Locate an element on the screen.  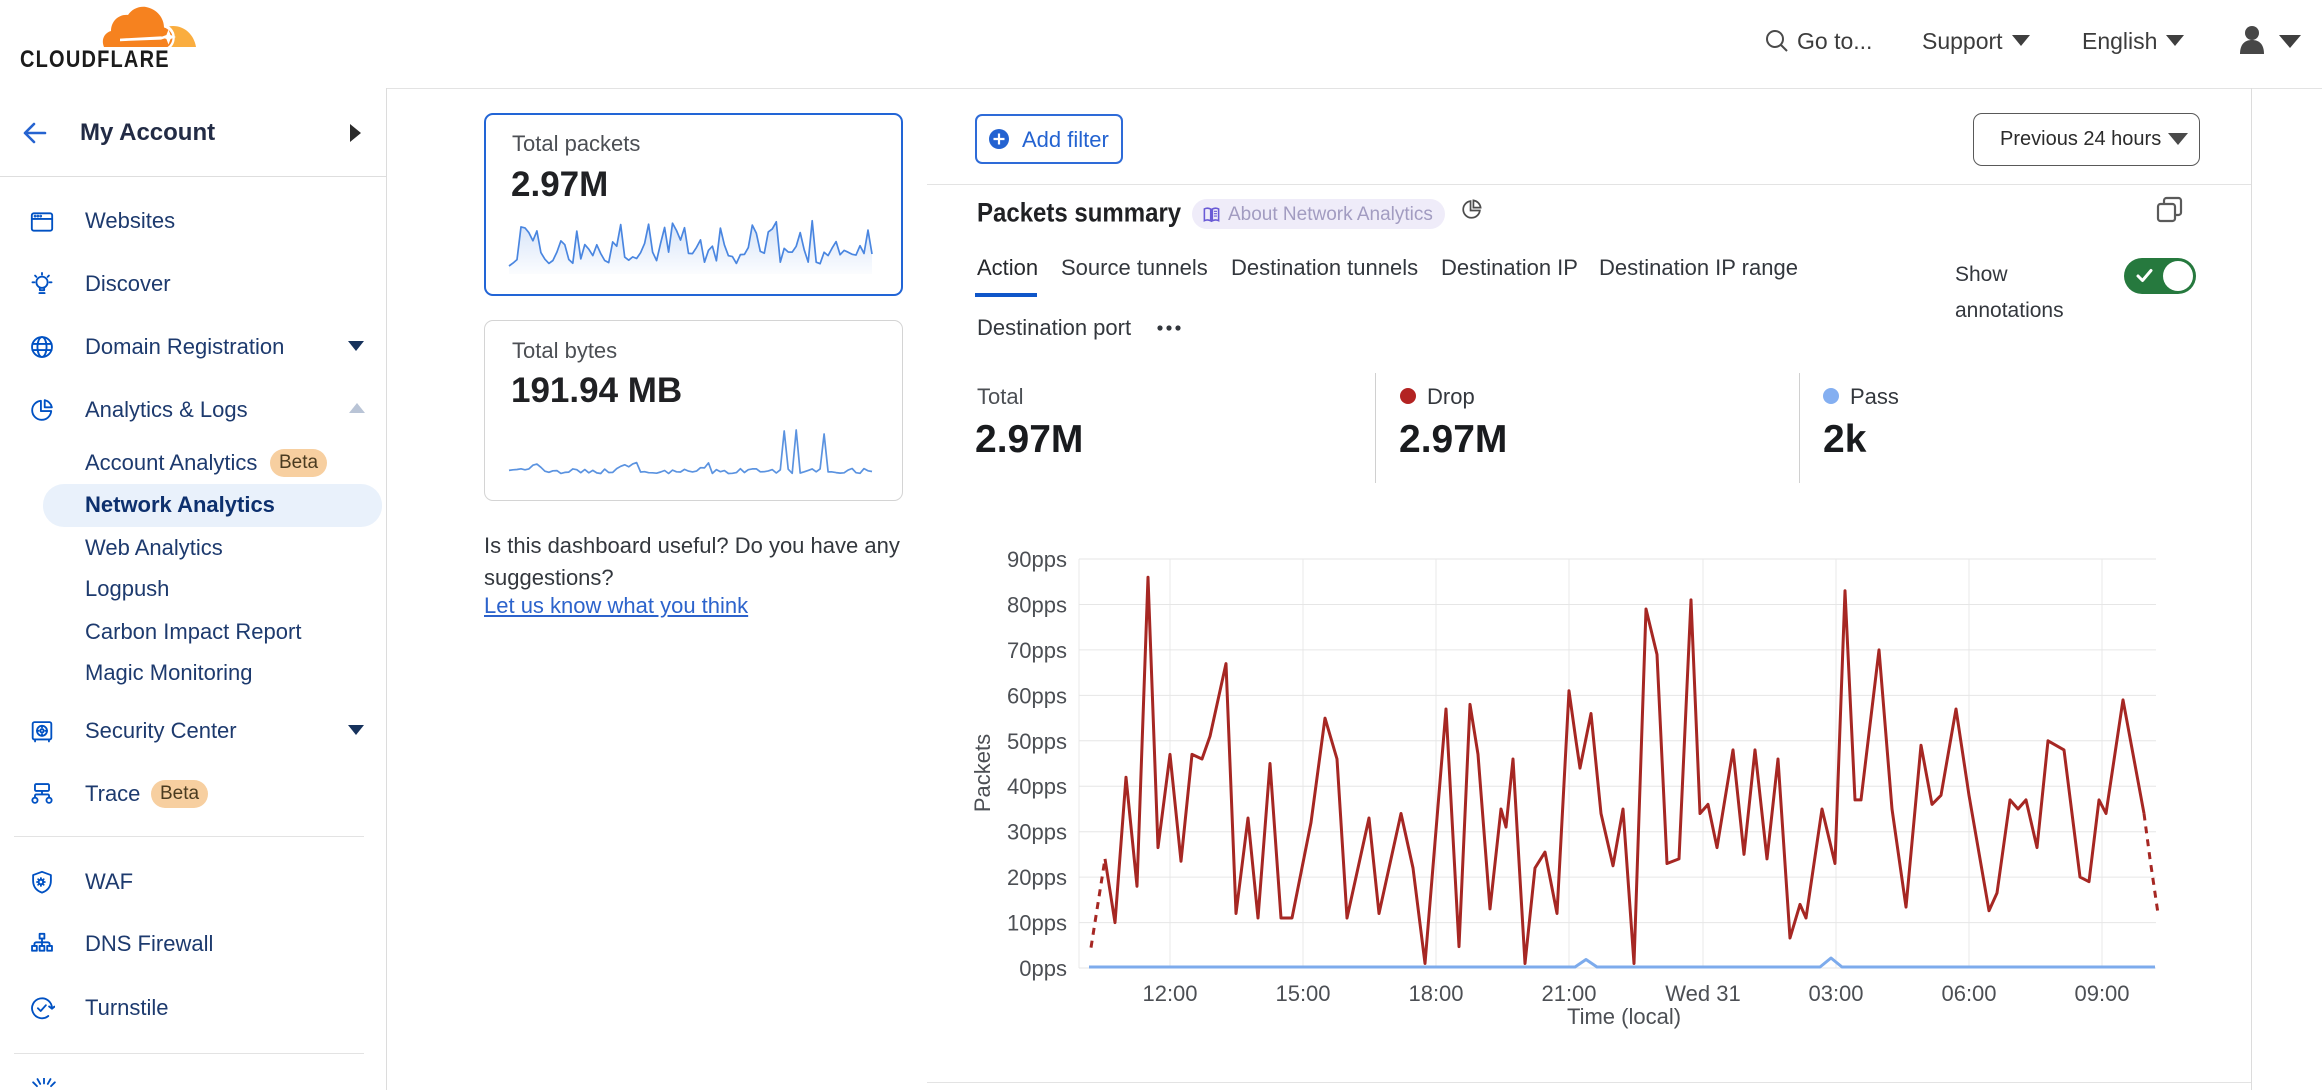
svg-text: Wed 31 is located at coordinates (1702, 993).